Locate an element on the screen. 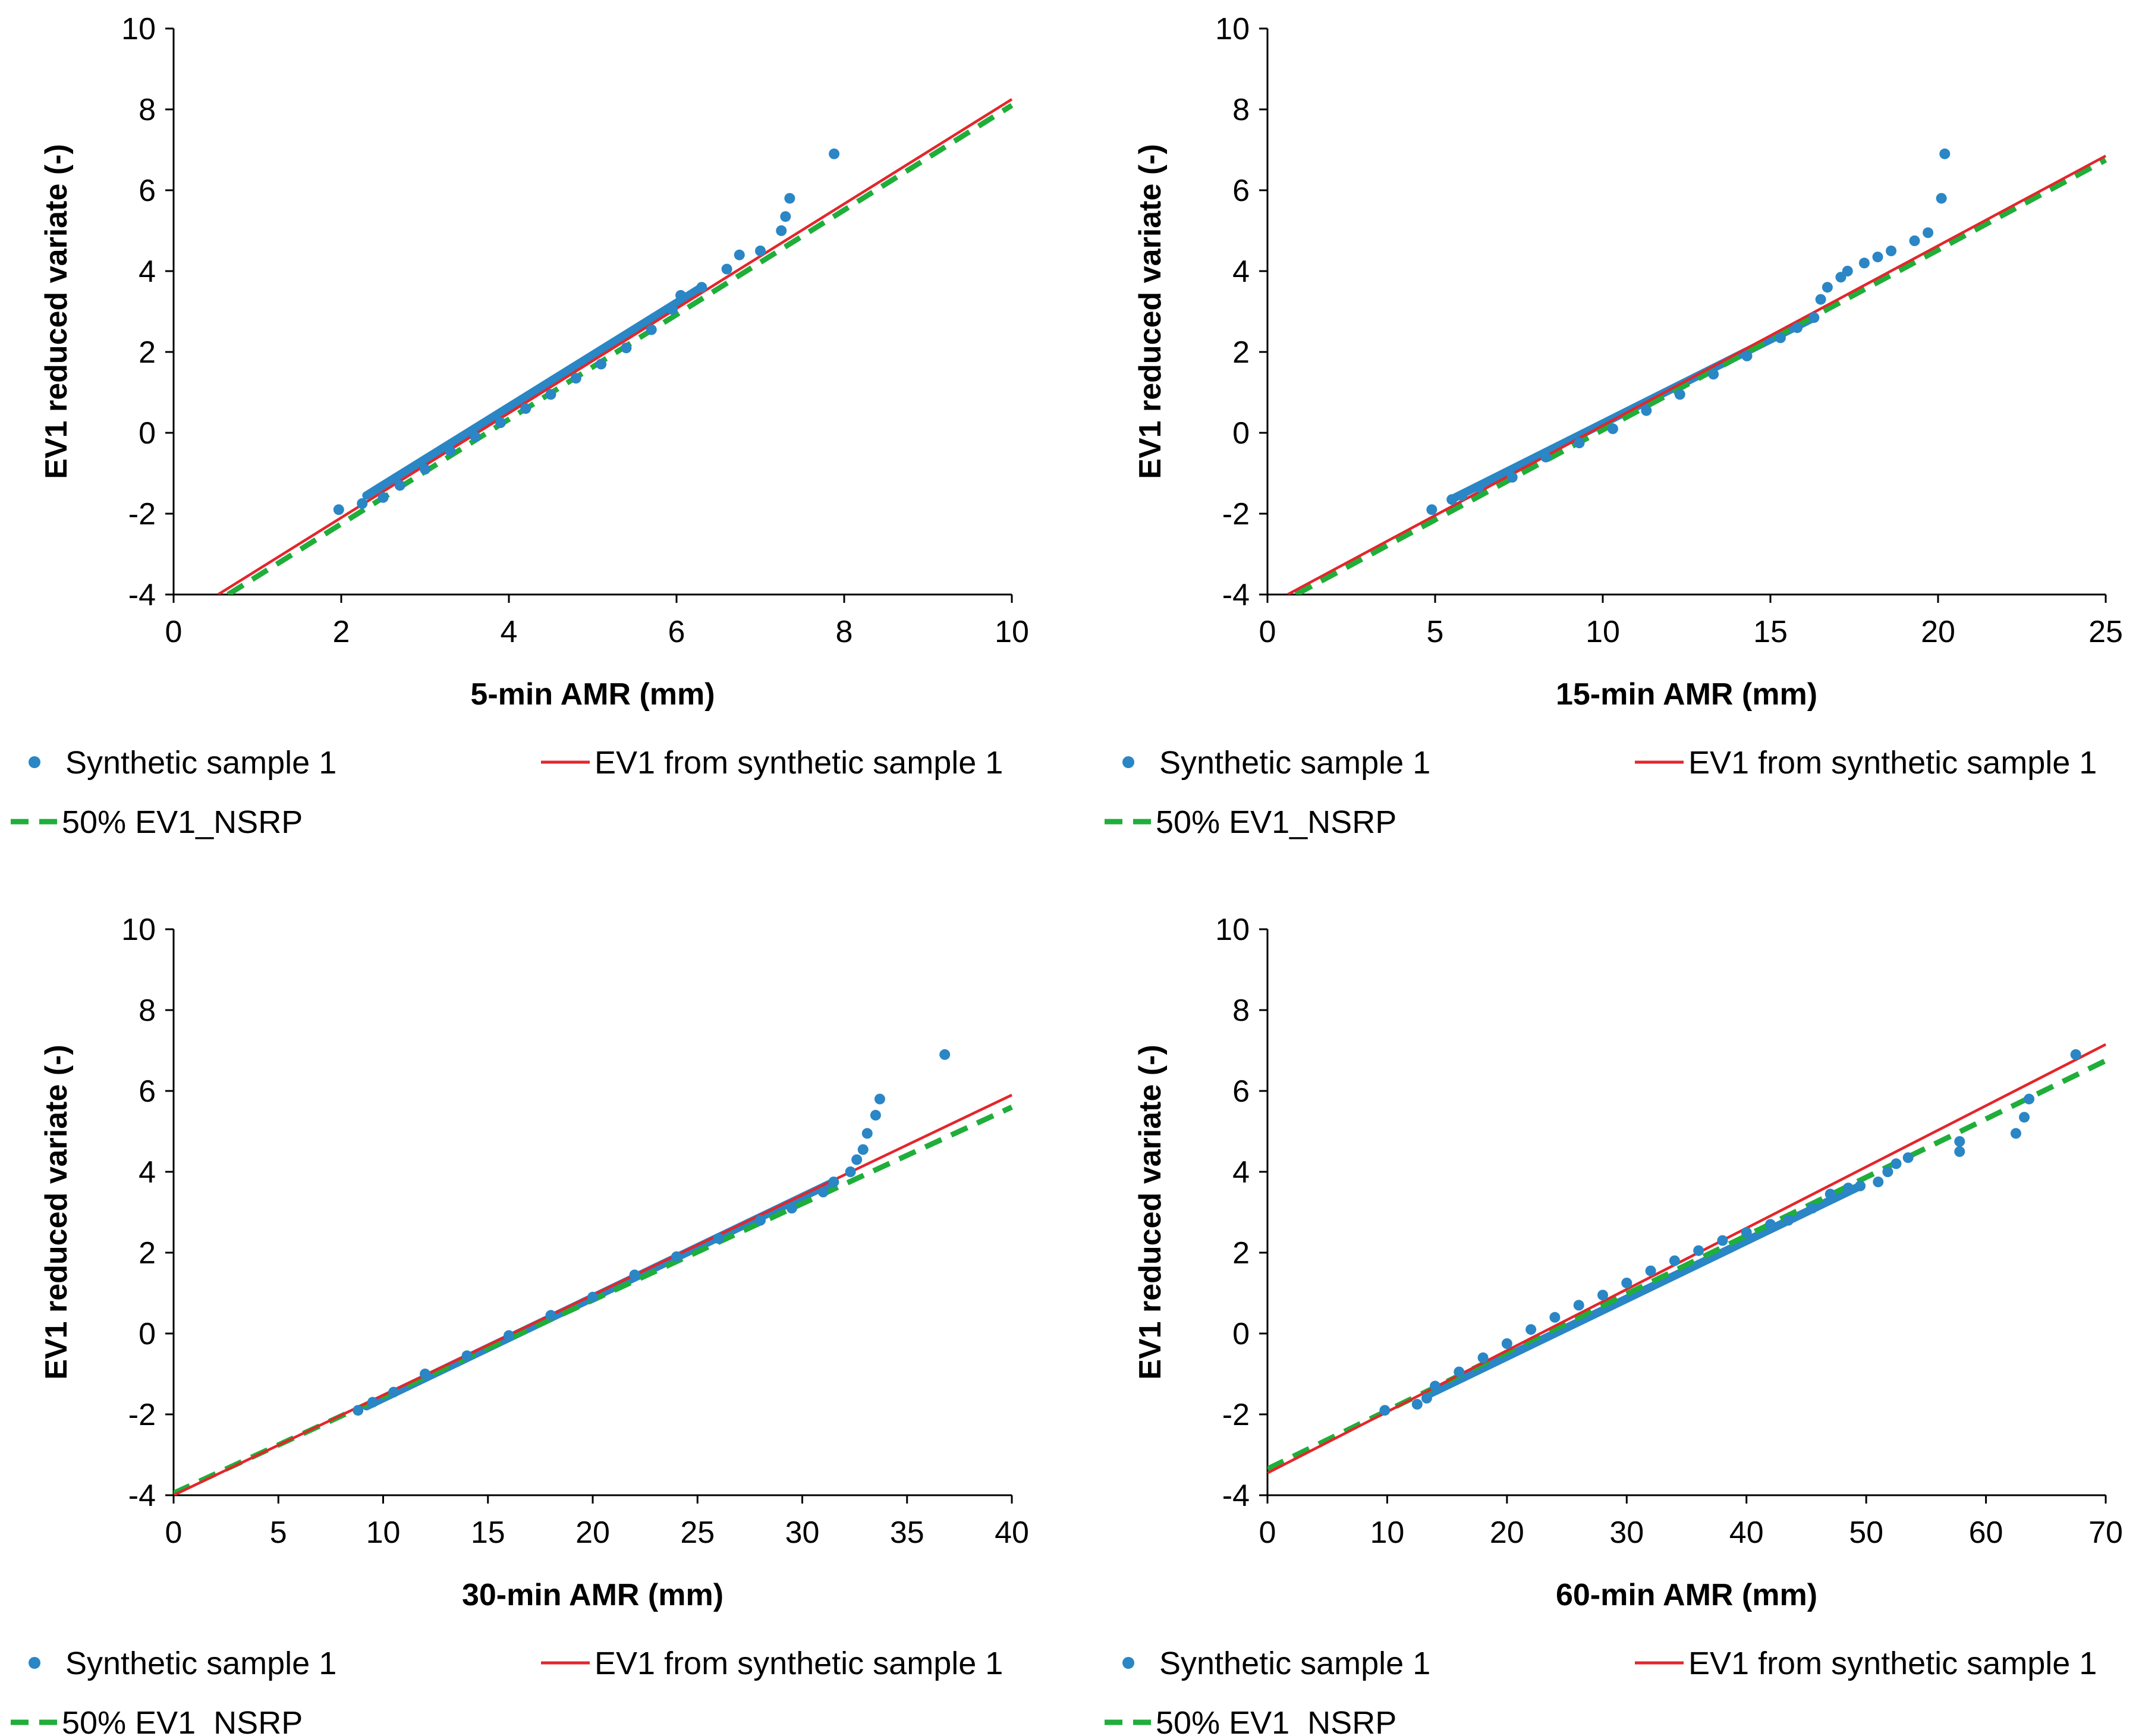  x-axis-title: 15-min AMR (mm) is located at coordinates (1686, 694).